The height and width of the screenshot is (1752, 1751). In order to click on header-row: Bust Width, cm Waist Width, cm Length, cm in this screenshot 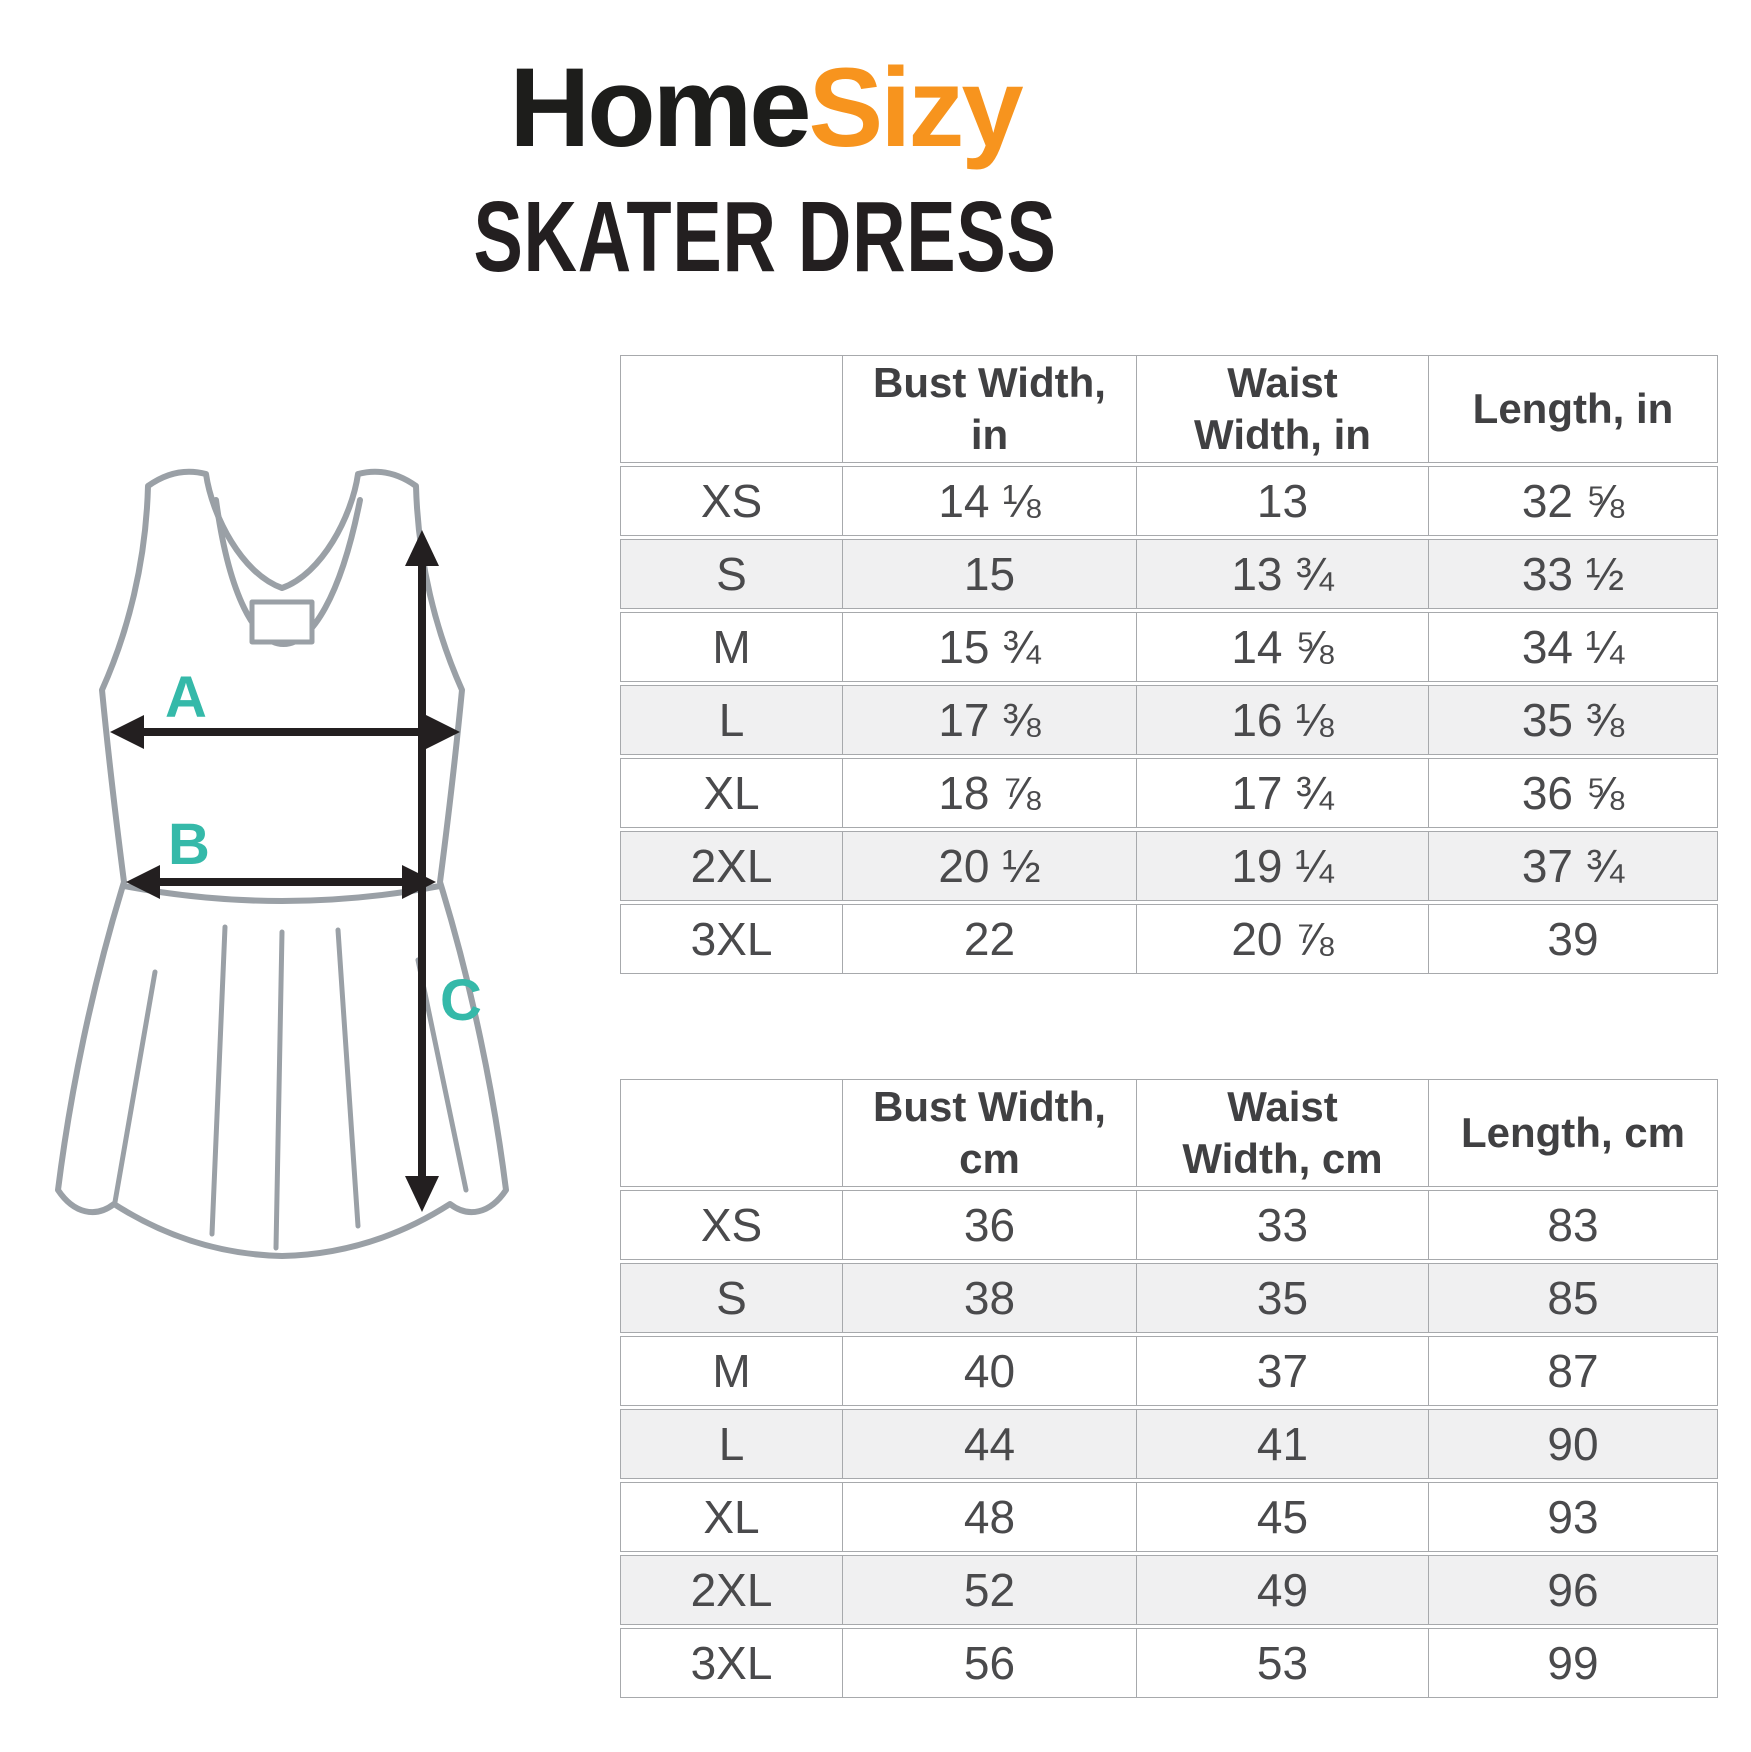, I will do `click(1169, 1133)`.